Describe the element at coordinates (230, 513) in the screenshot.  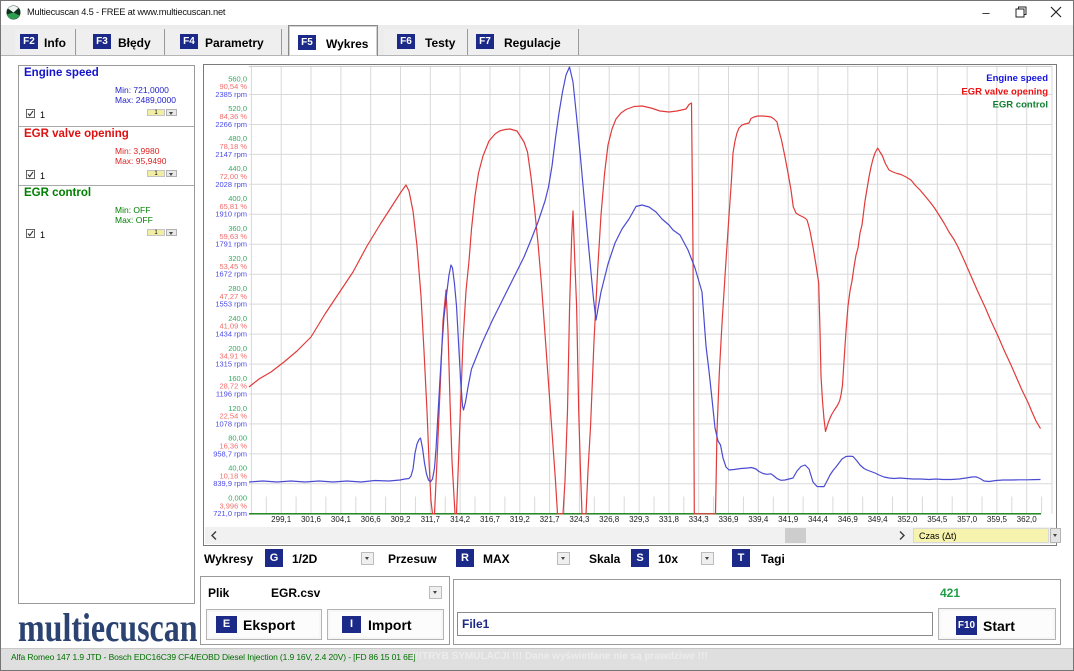
I see `svg-text: 721,0 rpm` at that location.